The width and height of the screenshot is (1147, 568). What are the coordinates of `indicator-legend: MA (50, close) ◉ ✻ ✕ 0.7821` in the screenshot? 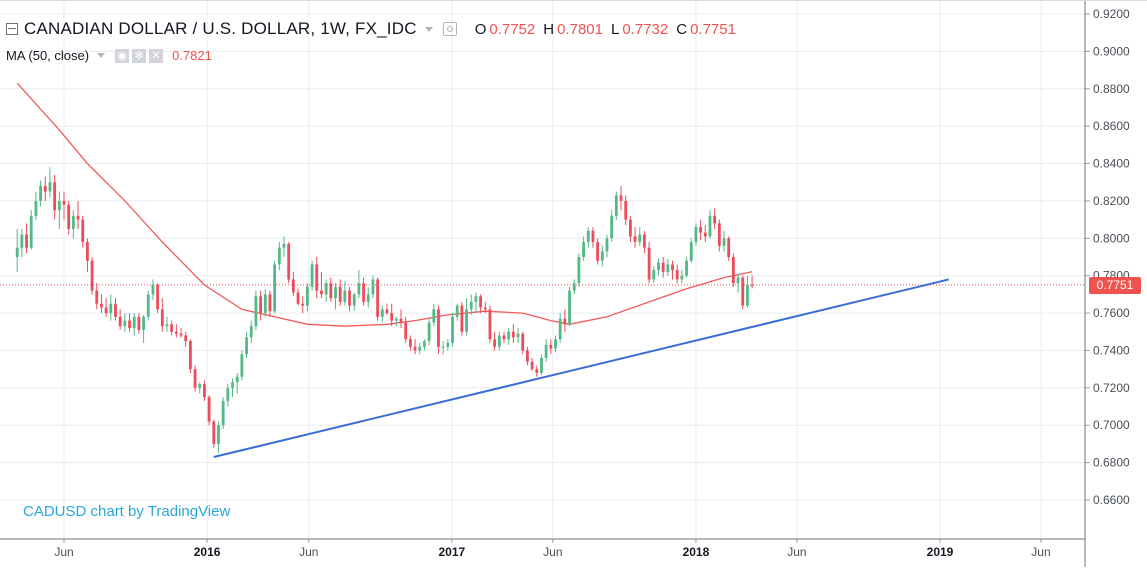 It's located at (109, 55).